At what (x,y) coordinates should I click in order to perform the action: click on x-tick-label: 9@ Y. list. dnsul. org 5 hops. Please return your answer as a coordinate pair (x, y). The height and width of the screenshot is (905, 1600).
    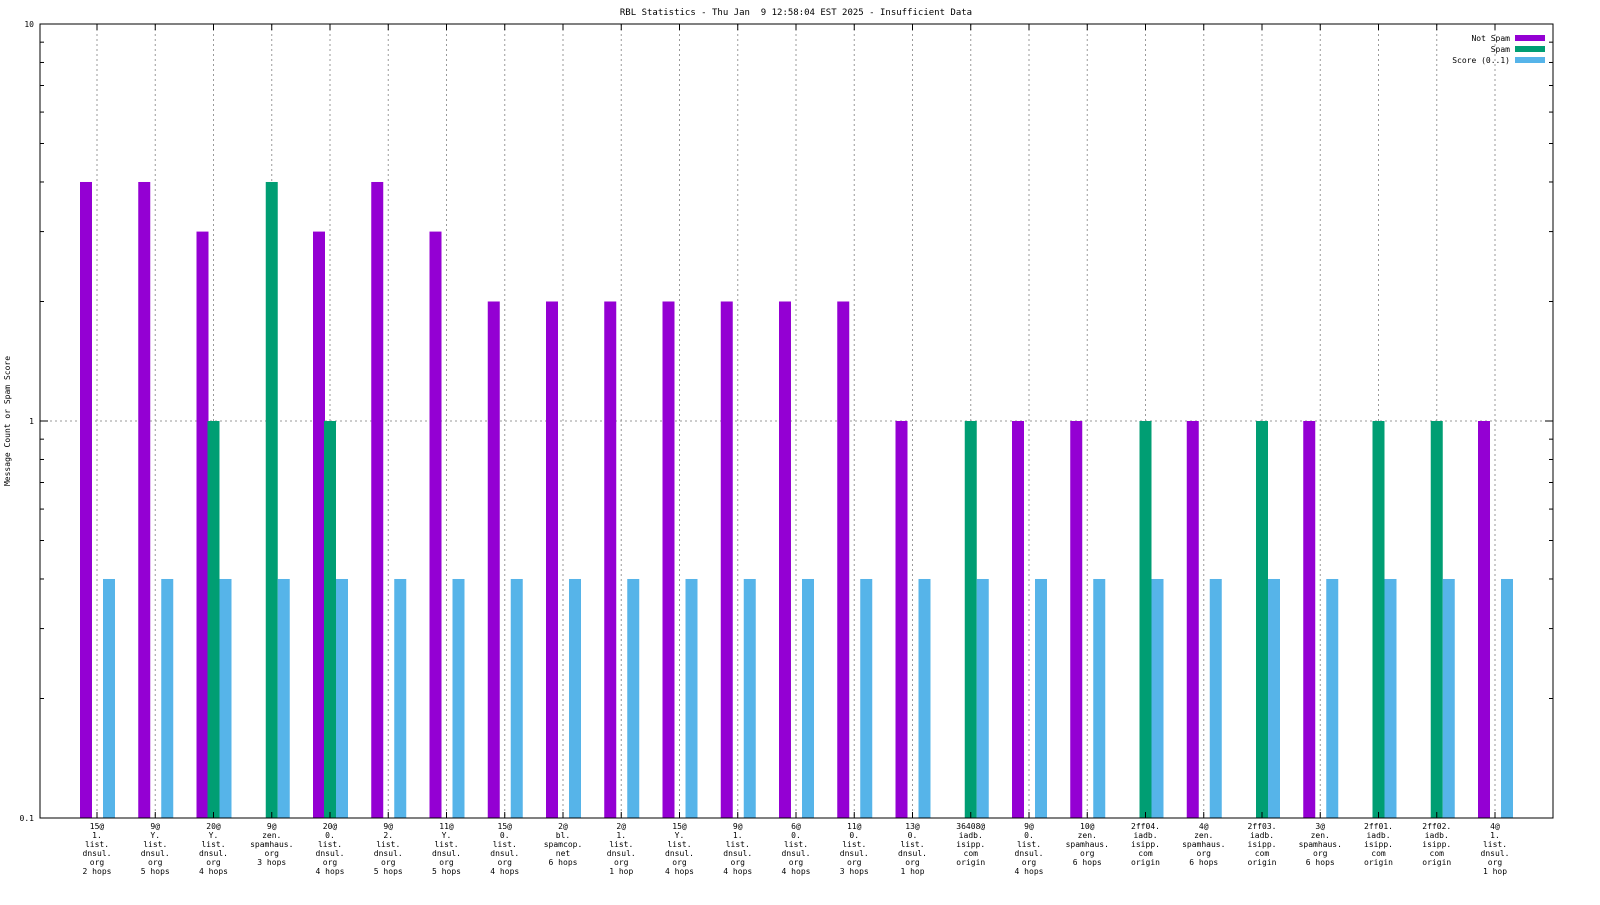
    Looking at the image, I should click on (155, 849).